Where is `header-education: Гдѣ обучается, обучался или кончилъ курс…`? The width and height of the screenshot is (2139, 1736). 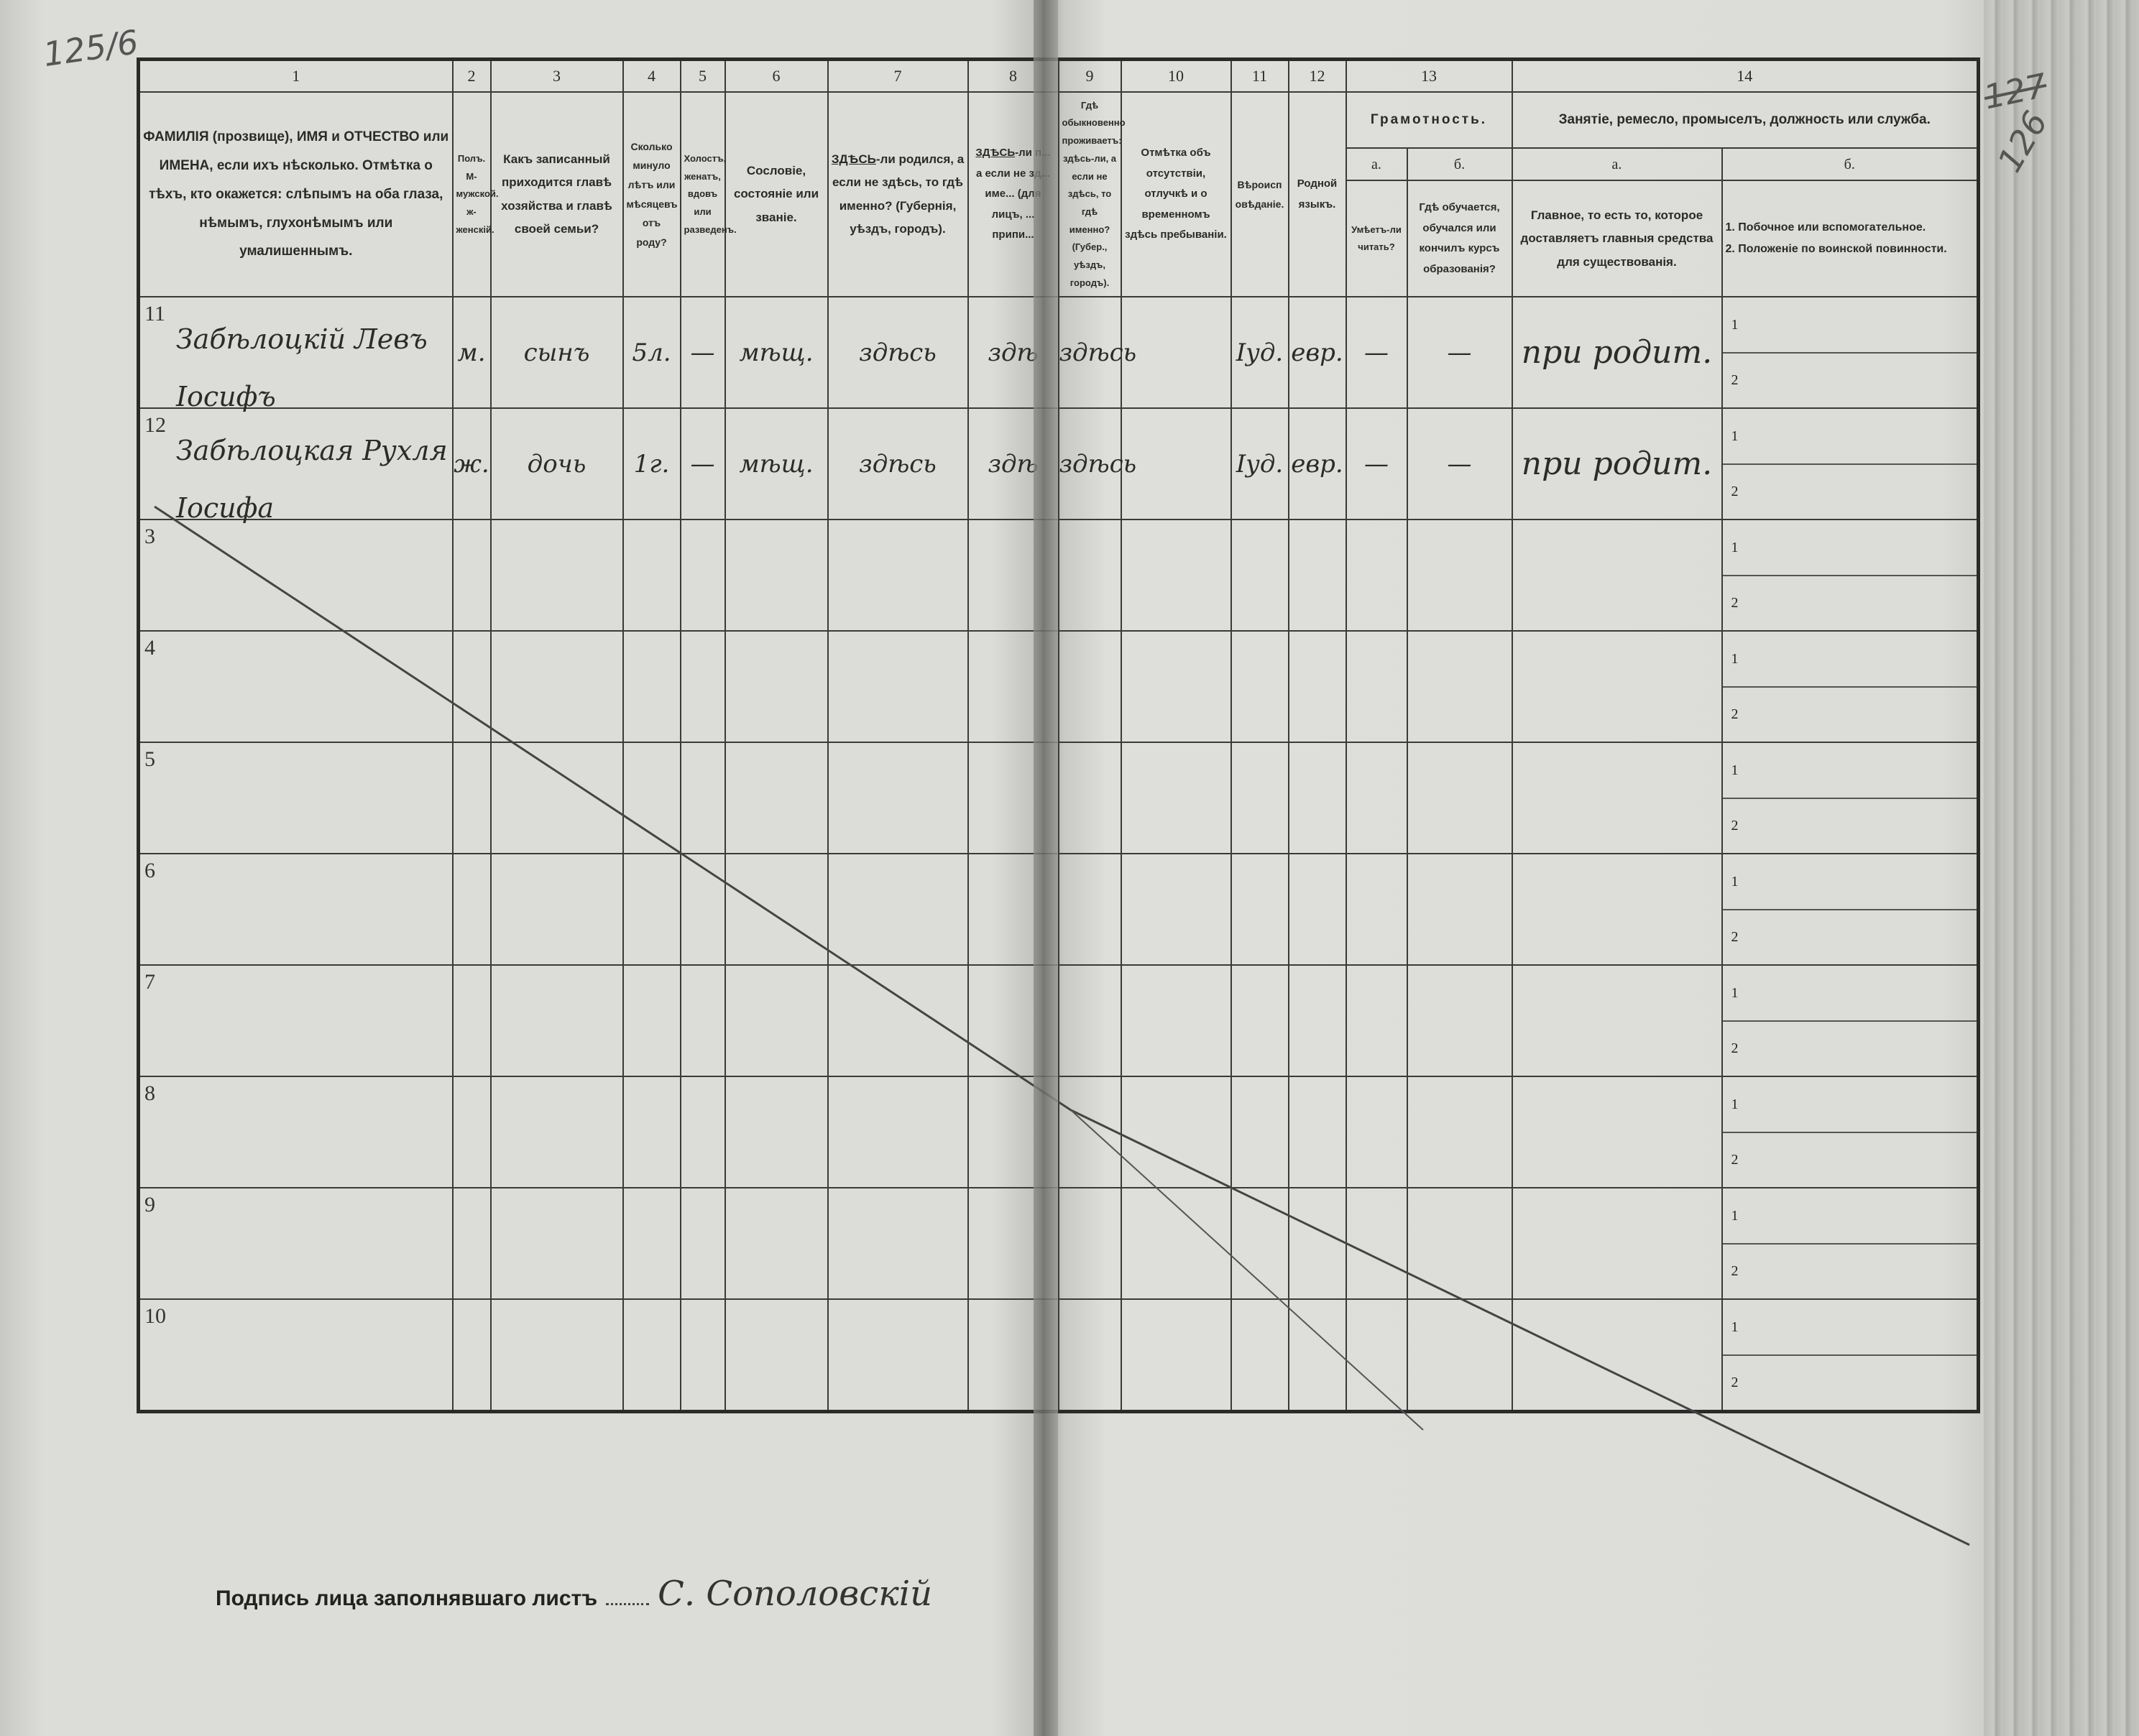 header-education: Гдѣ обучается, обучался или кончилъ курс… is located at coordinates (1459, 239).